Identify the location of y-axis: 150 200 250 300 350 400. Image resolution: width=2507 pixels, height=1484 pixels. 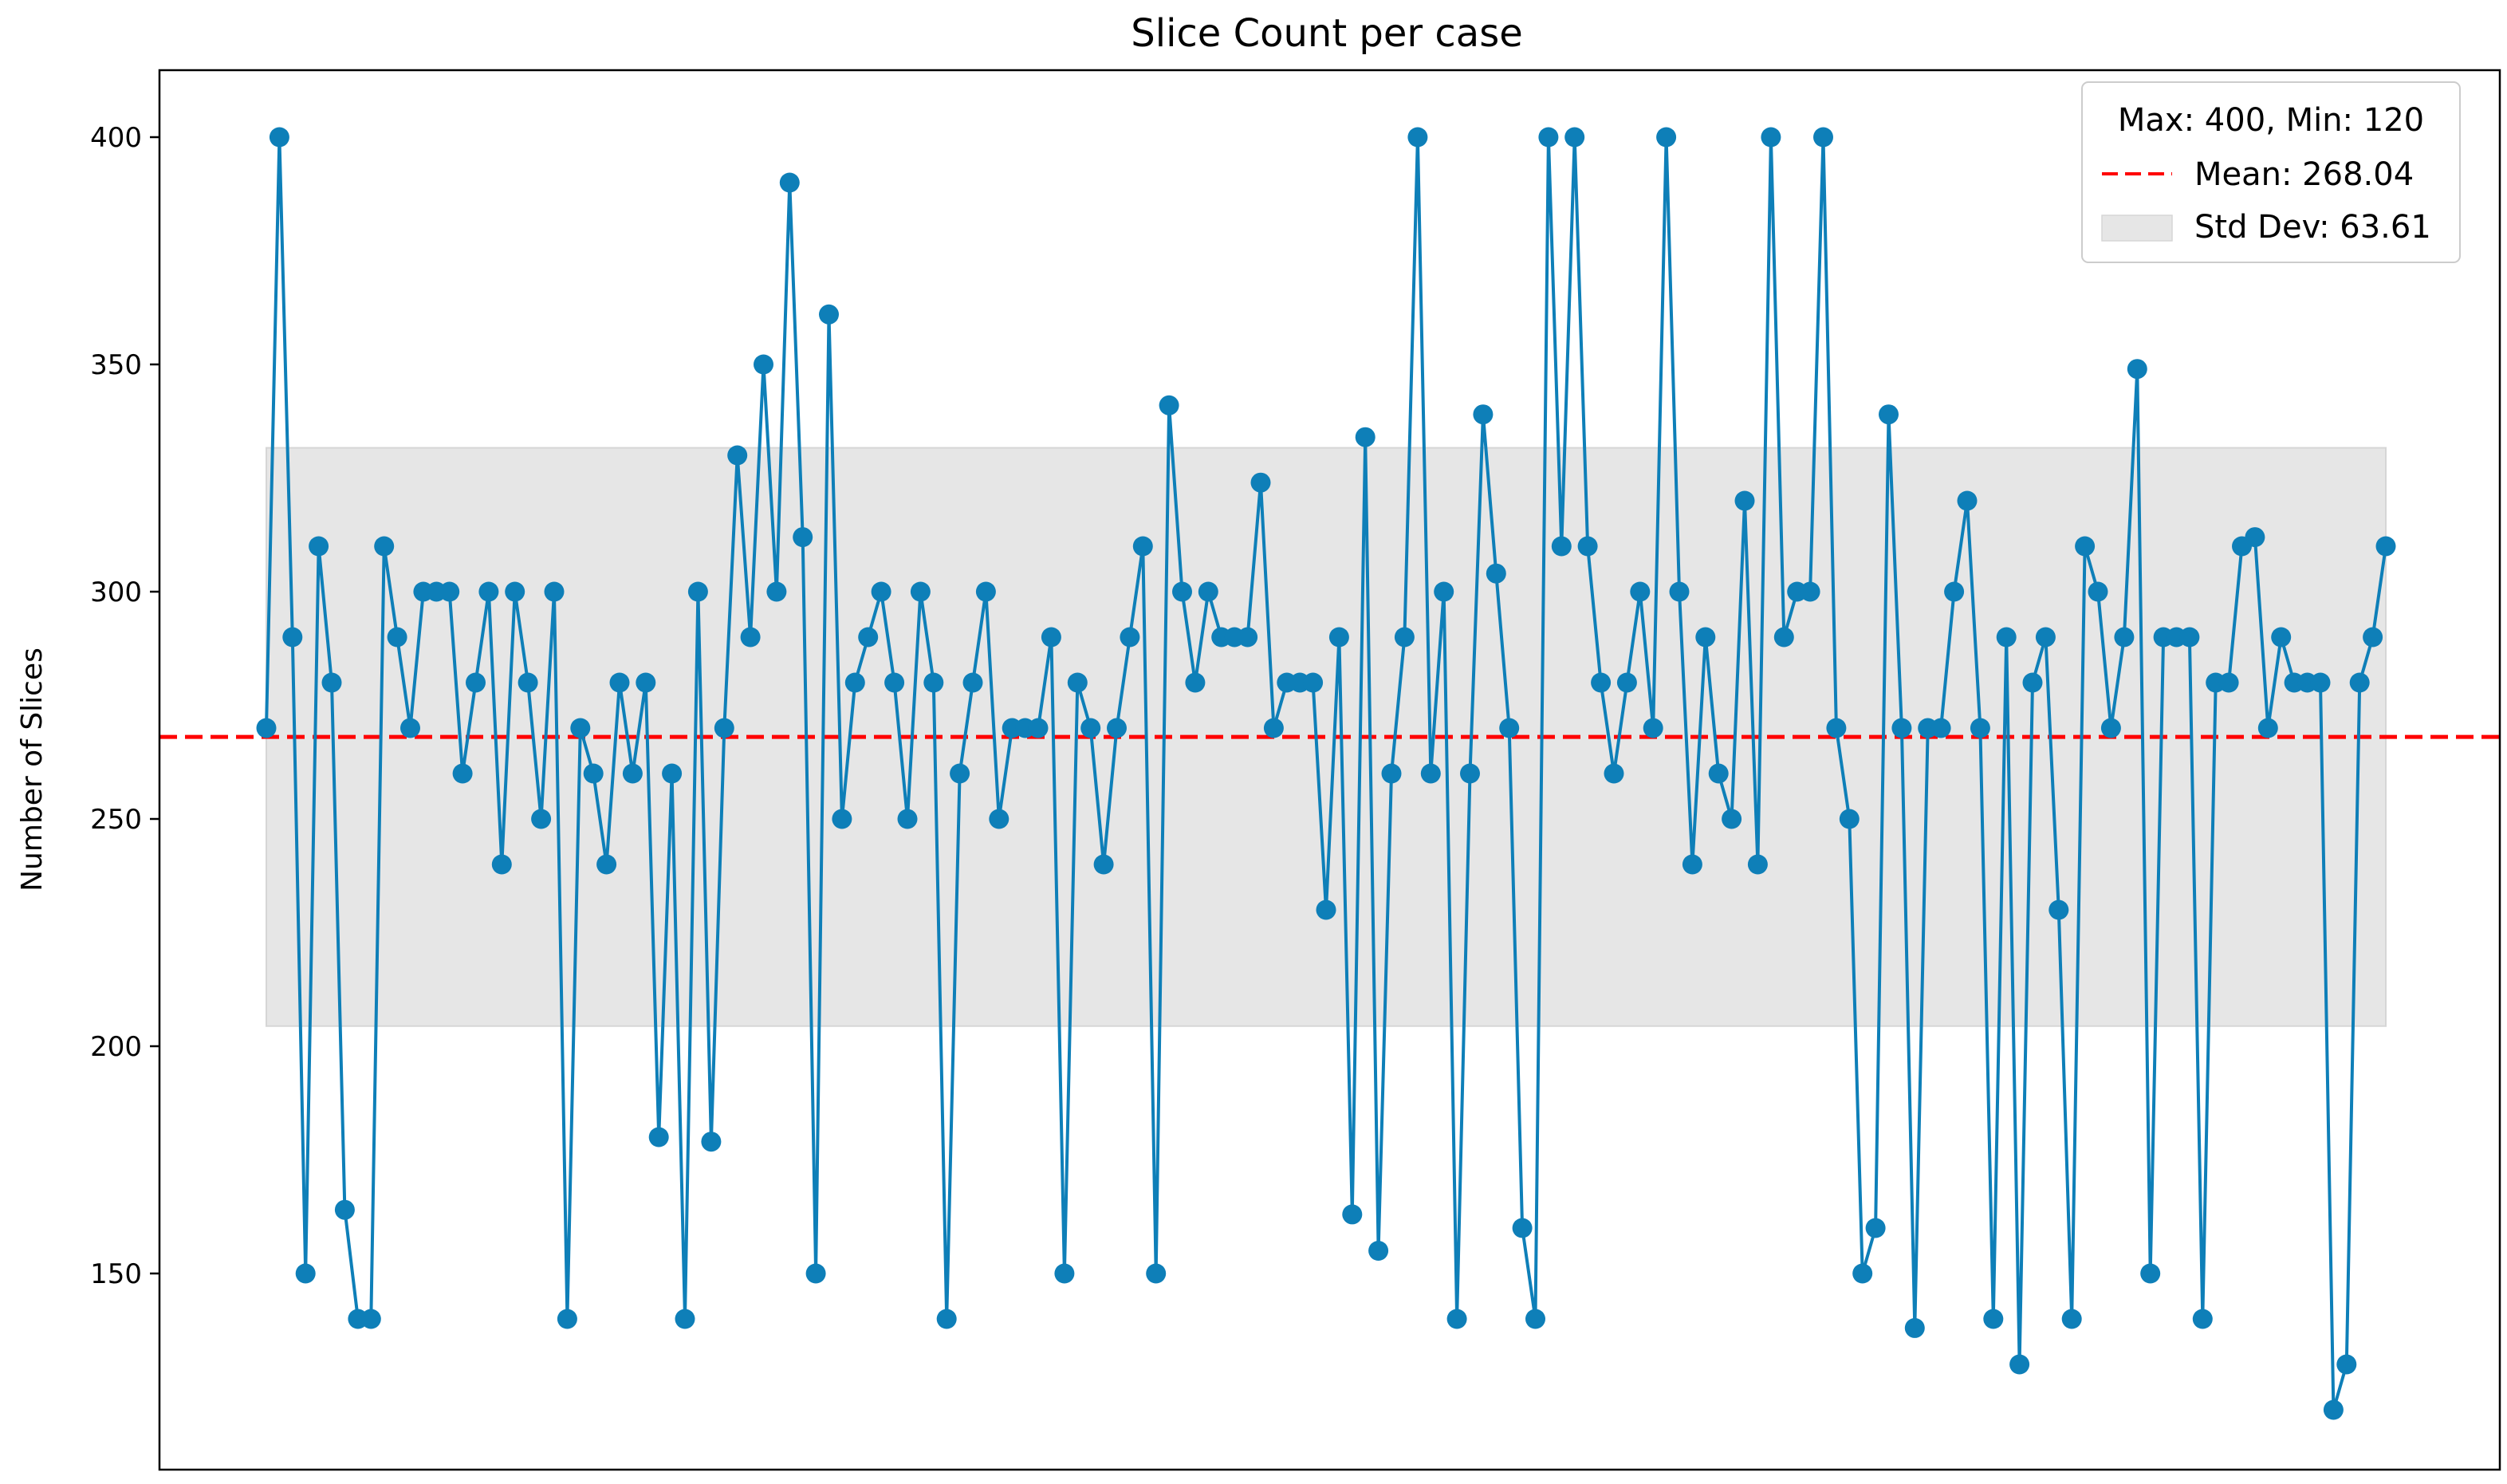
(125, 706).